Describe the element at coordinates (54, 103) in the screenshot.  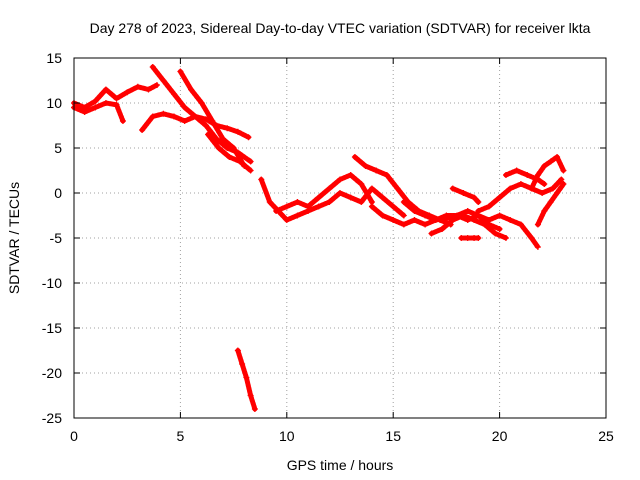
I see `y-tick-label: 10` at that location.